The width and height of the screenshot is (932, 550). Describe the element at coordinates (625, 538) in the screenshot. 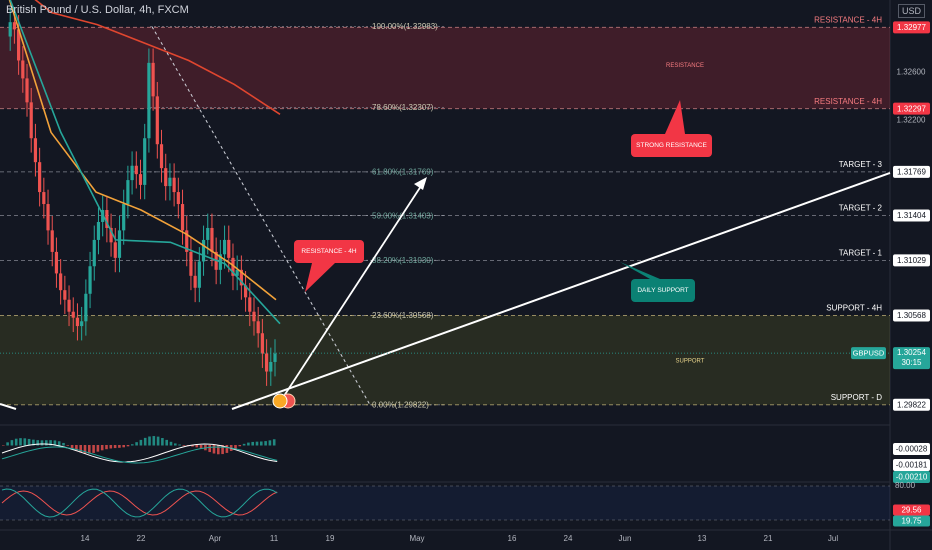

I see `time-axis-label: Jun` at that location.